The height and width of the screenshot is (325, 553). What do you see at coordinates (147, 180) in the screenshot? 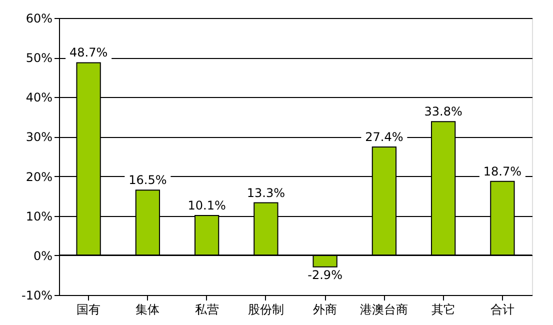
I see `data-label: 16.5%` at bounding box center [147, 180].